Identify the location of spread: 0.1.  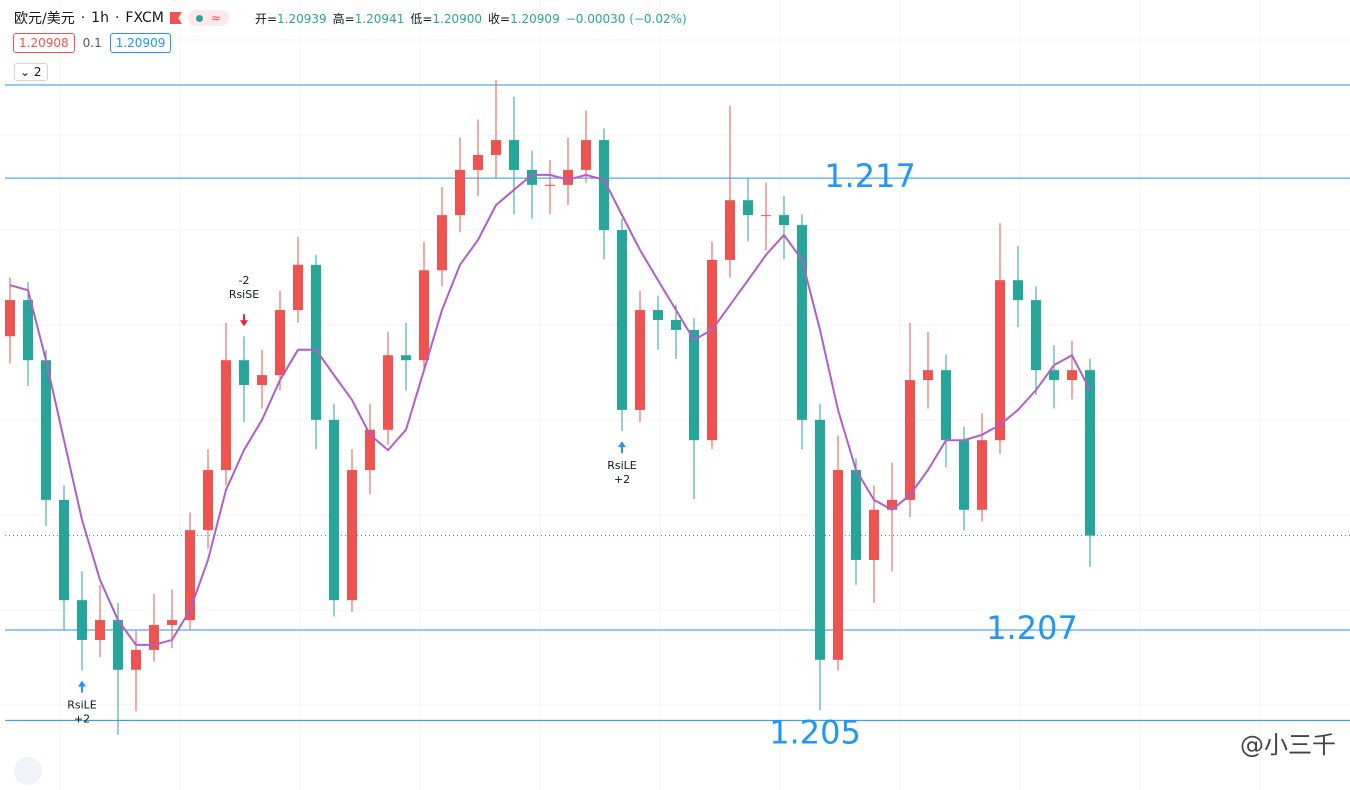
(92, 43).